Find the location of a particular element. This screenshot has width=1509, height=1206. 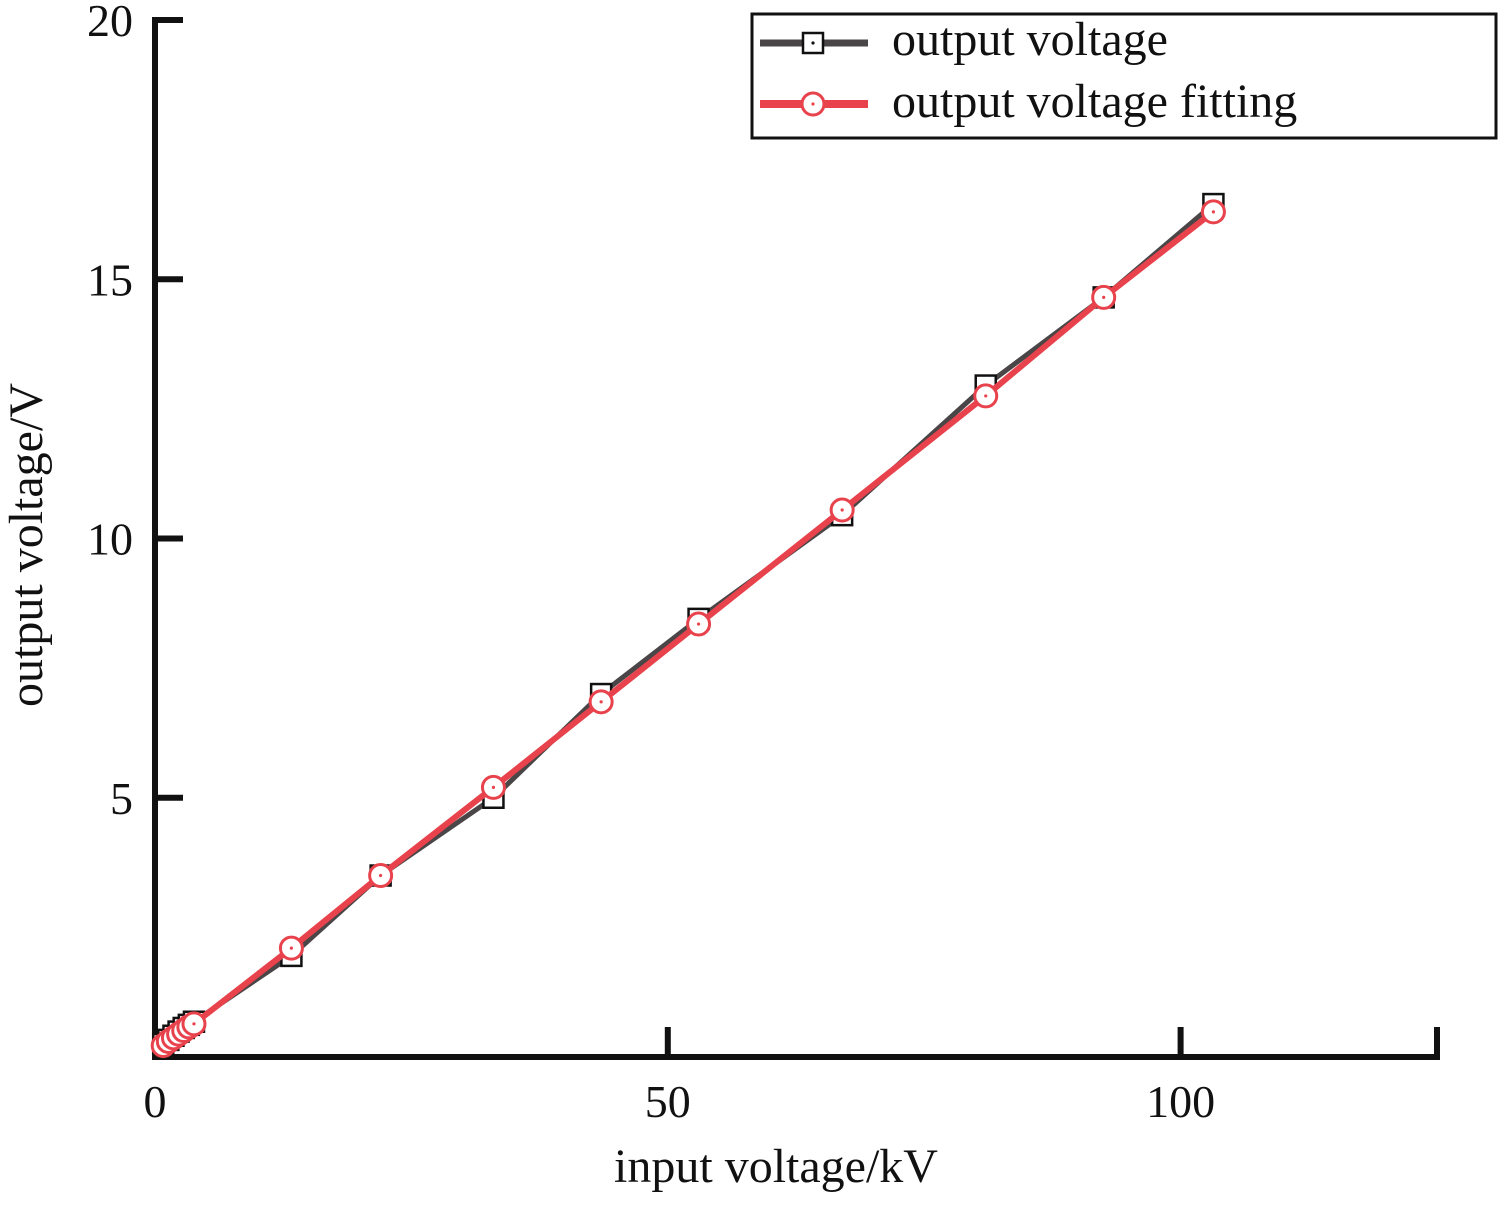

legend-item-output-voltage-fitting is located at coordinates (814, 104).